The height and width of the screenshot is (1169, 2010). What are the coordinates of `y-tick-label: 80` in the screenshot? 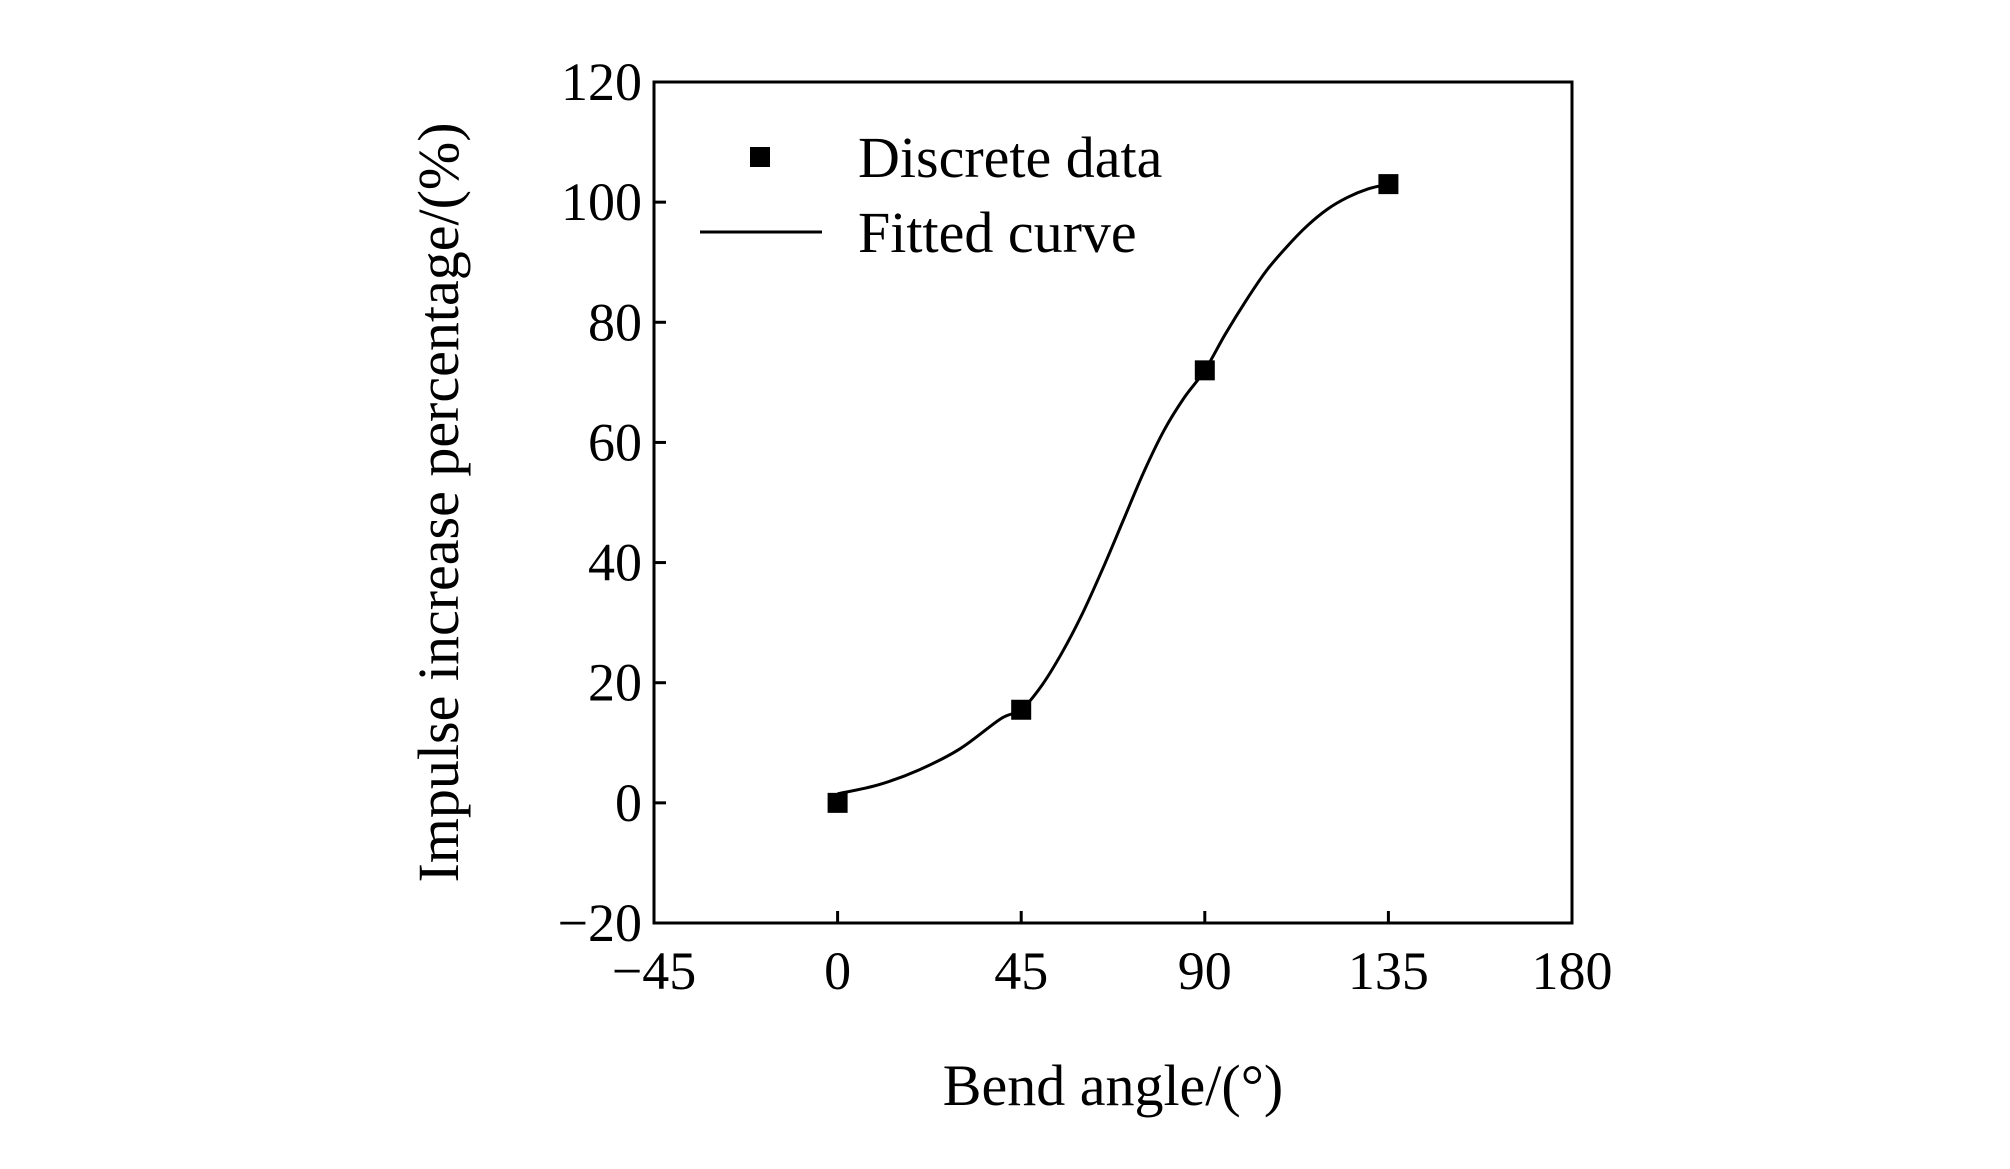 It's located at (615, 322).